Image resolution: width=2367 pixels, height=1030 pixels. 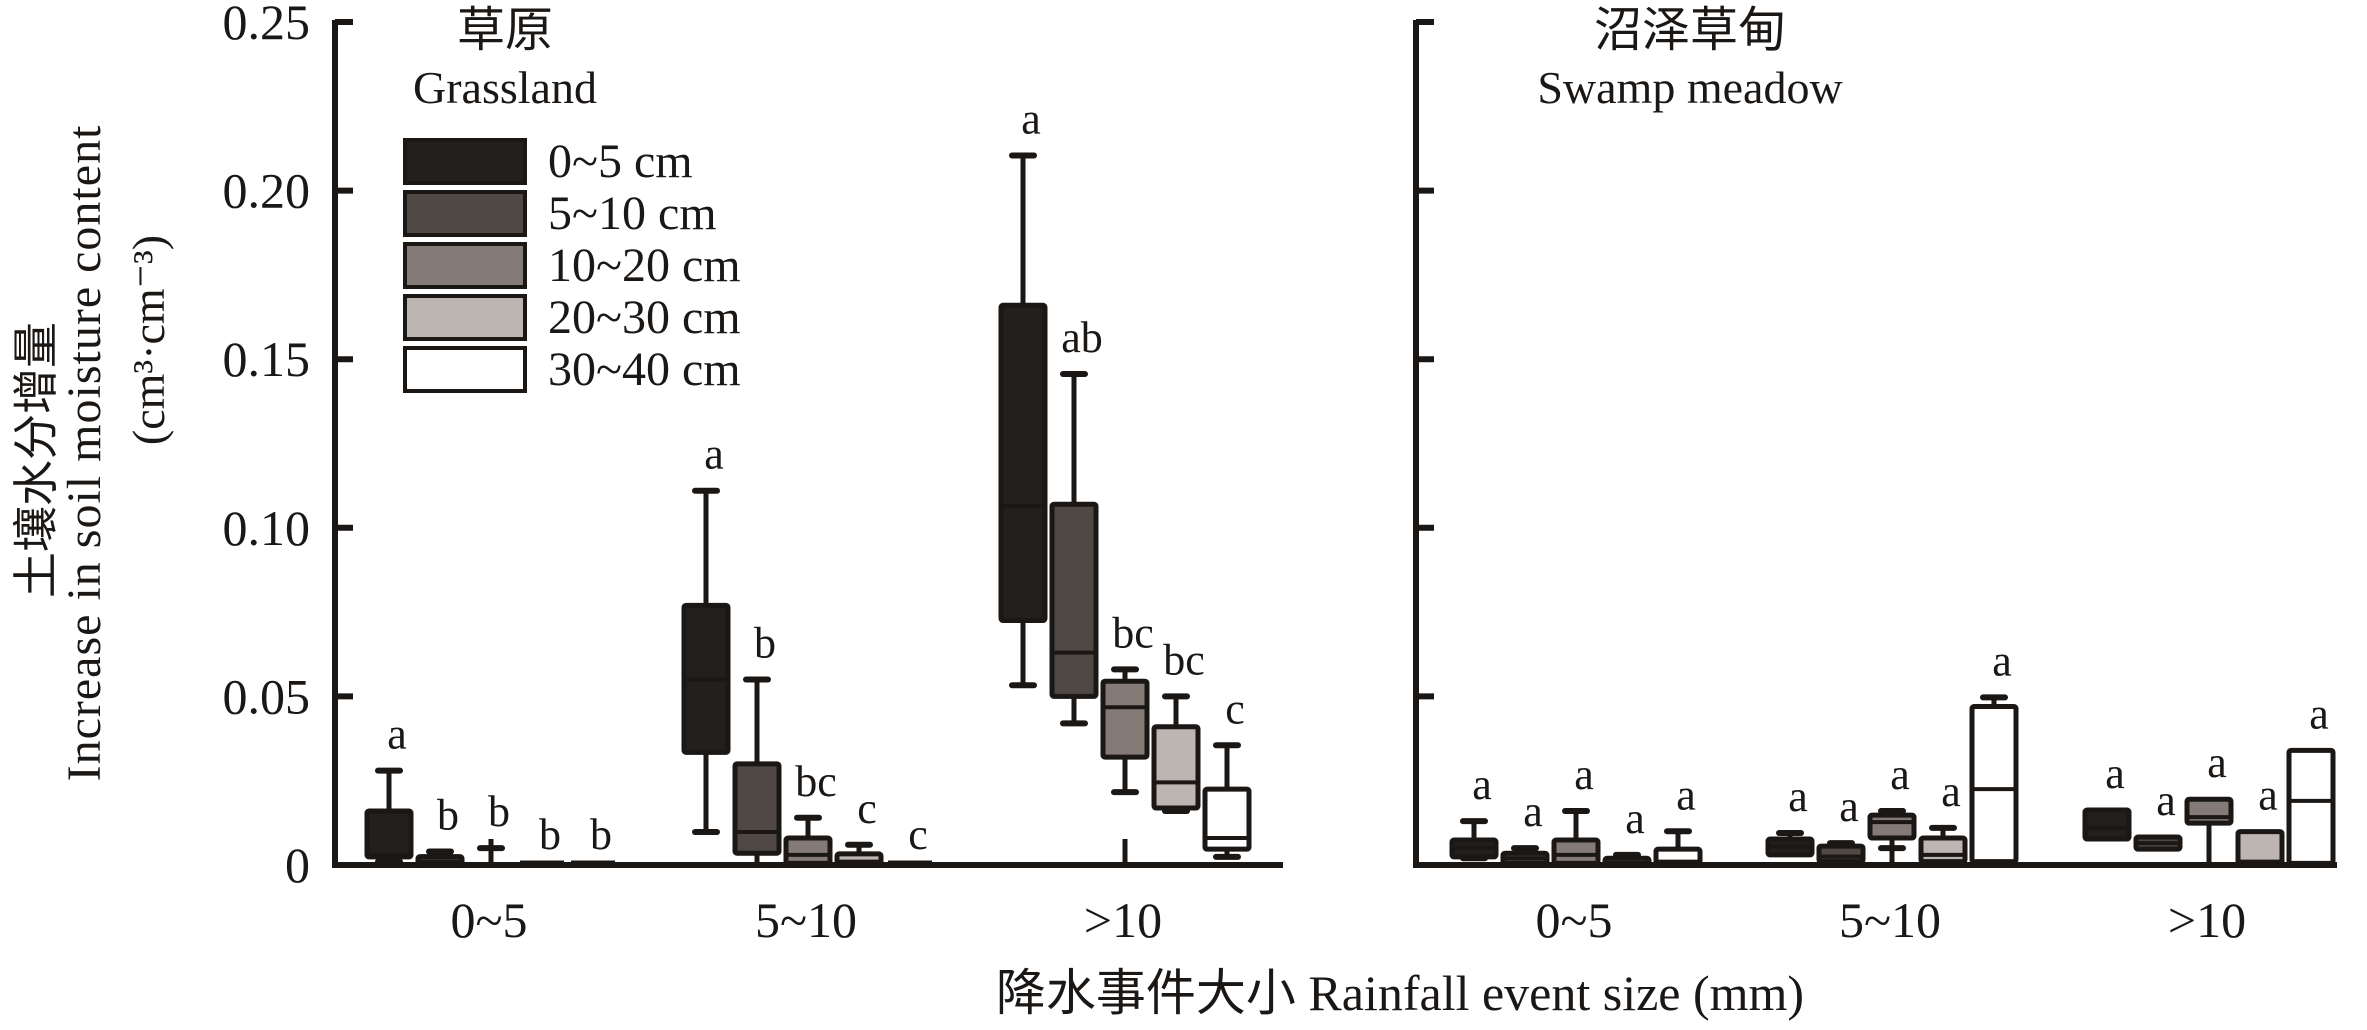 What do you see at coordinates (644, 317) in the screenshot?
I see `legend-label: 20~30 cm` at bounding box center [644, 317].